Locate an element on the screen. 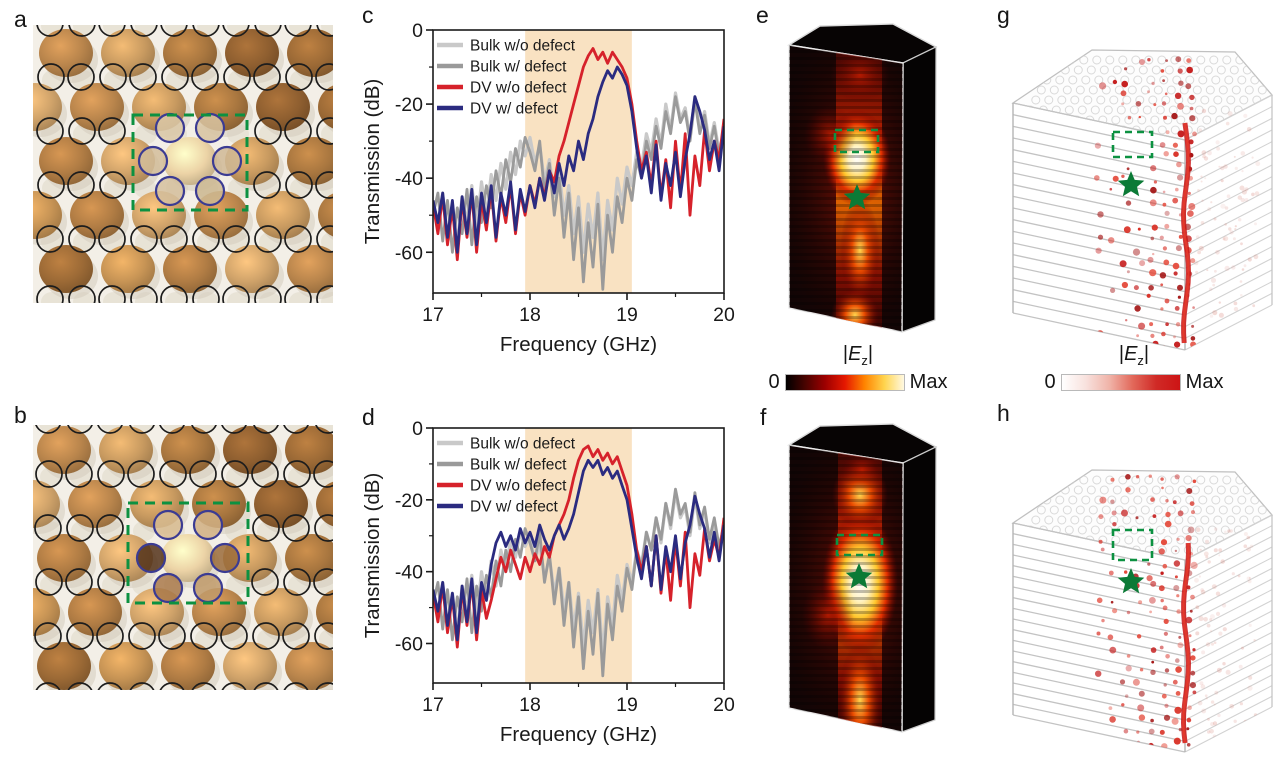 The height and width of the screenshot is (760, 1286). colorbar-gh-min: 0 is located at coordinates (1050, 382).